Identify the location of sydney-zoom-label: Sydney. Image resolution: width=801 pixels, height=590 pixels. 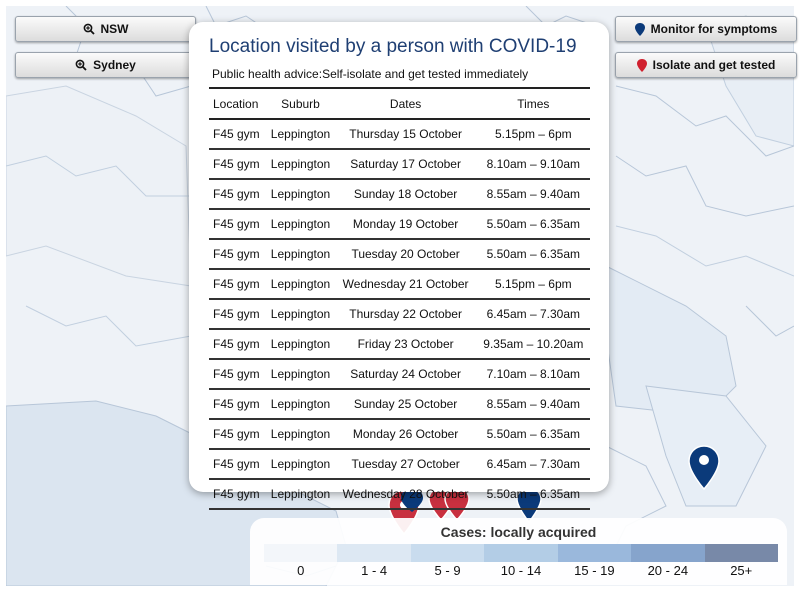
(114, 65).